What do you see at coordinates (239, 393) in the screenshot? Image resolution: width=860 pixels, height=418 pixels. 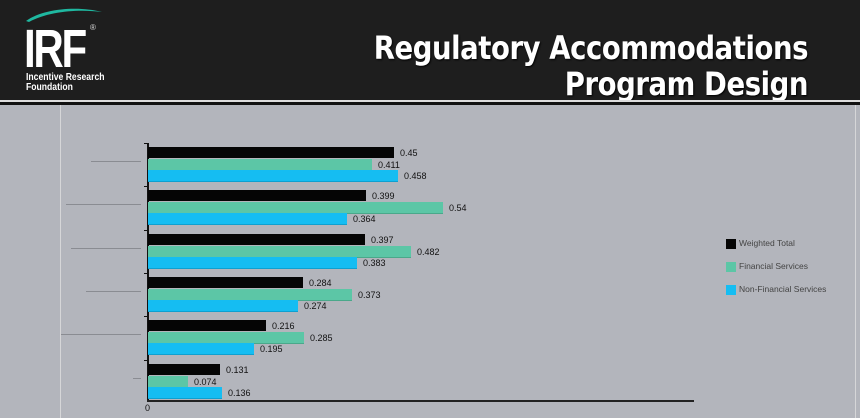 I see `value-label: 0.136` at bounding box center [239, 393].